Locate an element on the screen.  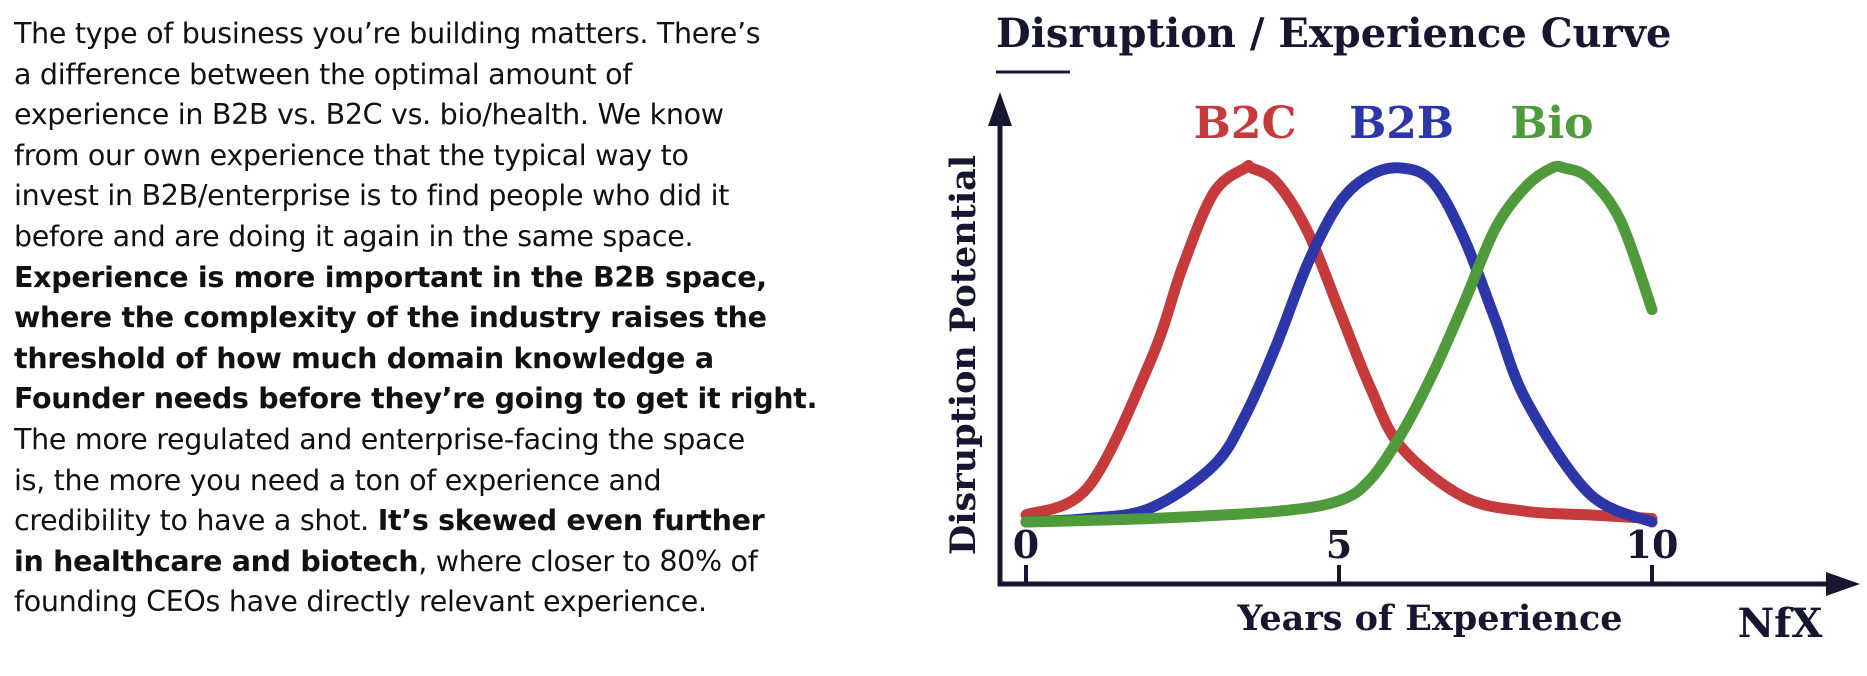
chart-title: Disruption / Experience Curve is located at coordinates (1333, 33).